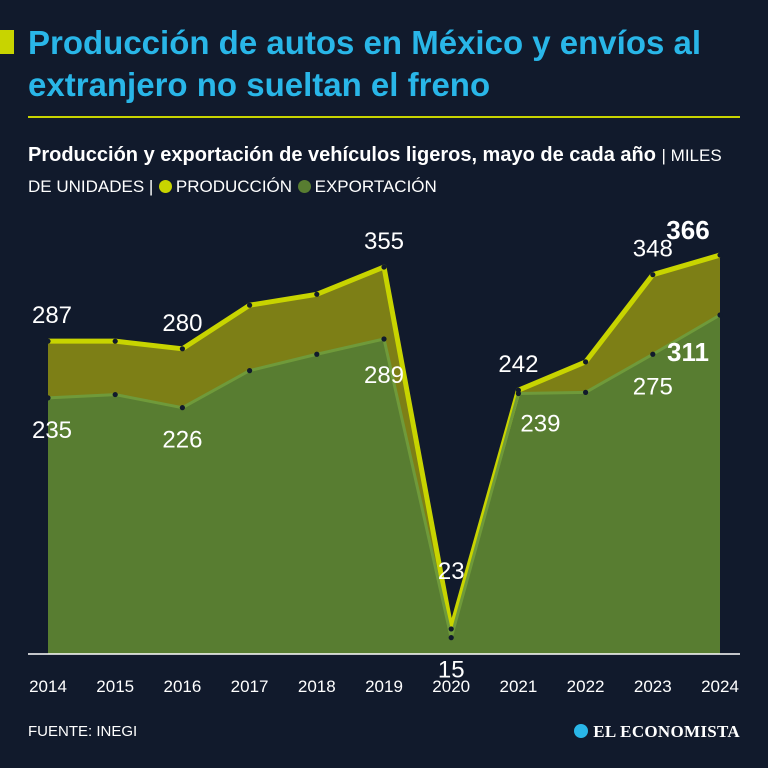 The height and width of the screenshot is (768, 768). I want to click on production-label-2024: 366, so click(687, 230).